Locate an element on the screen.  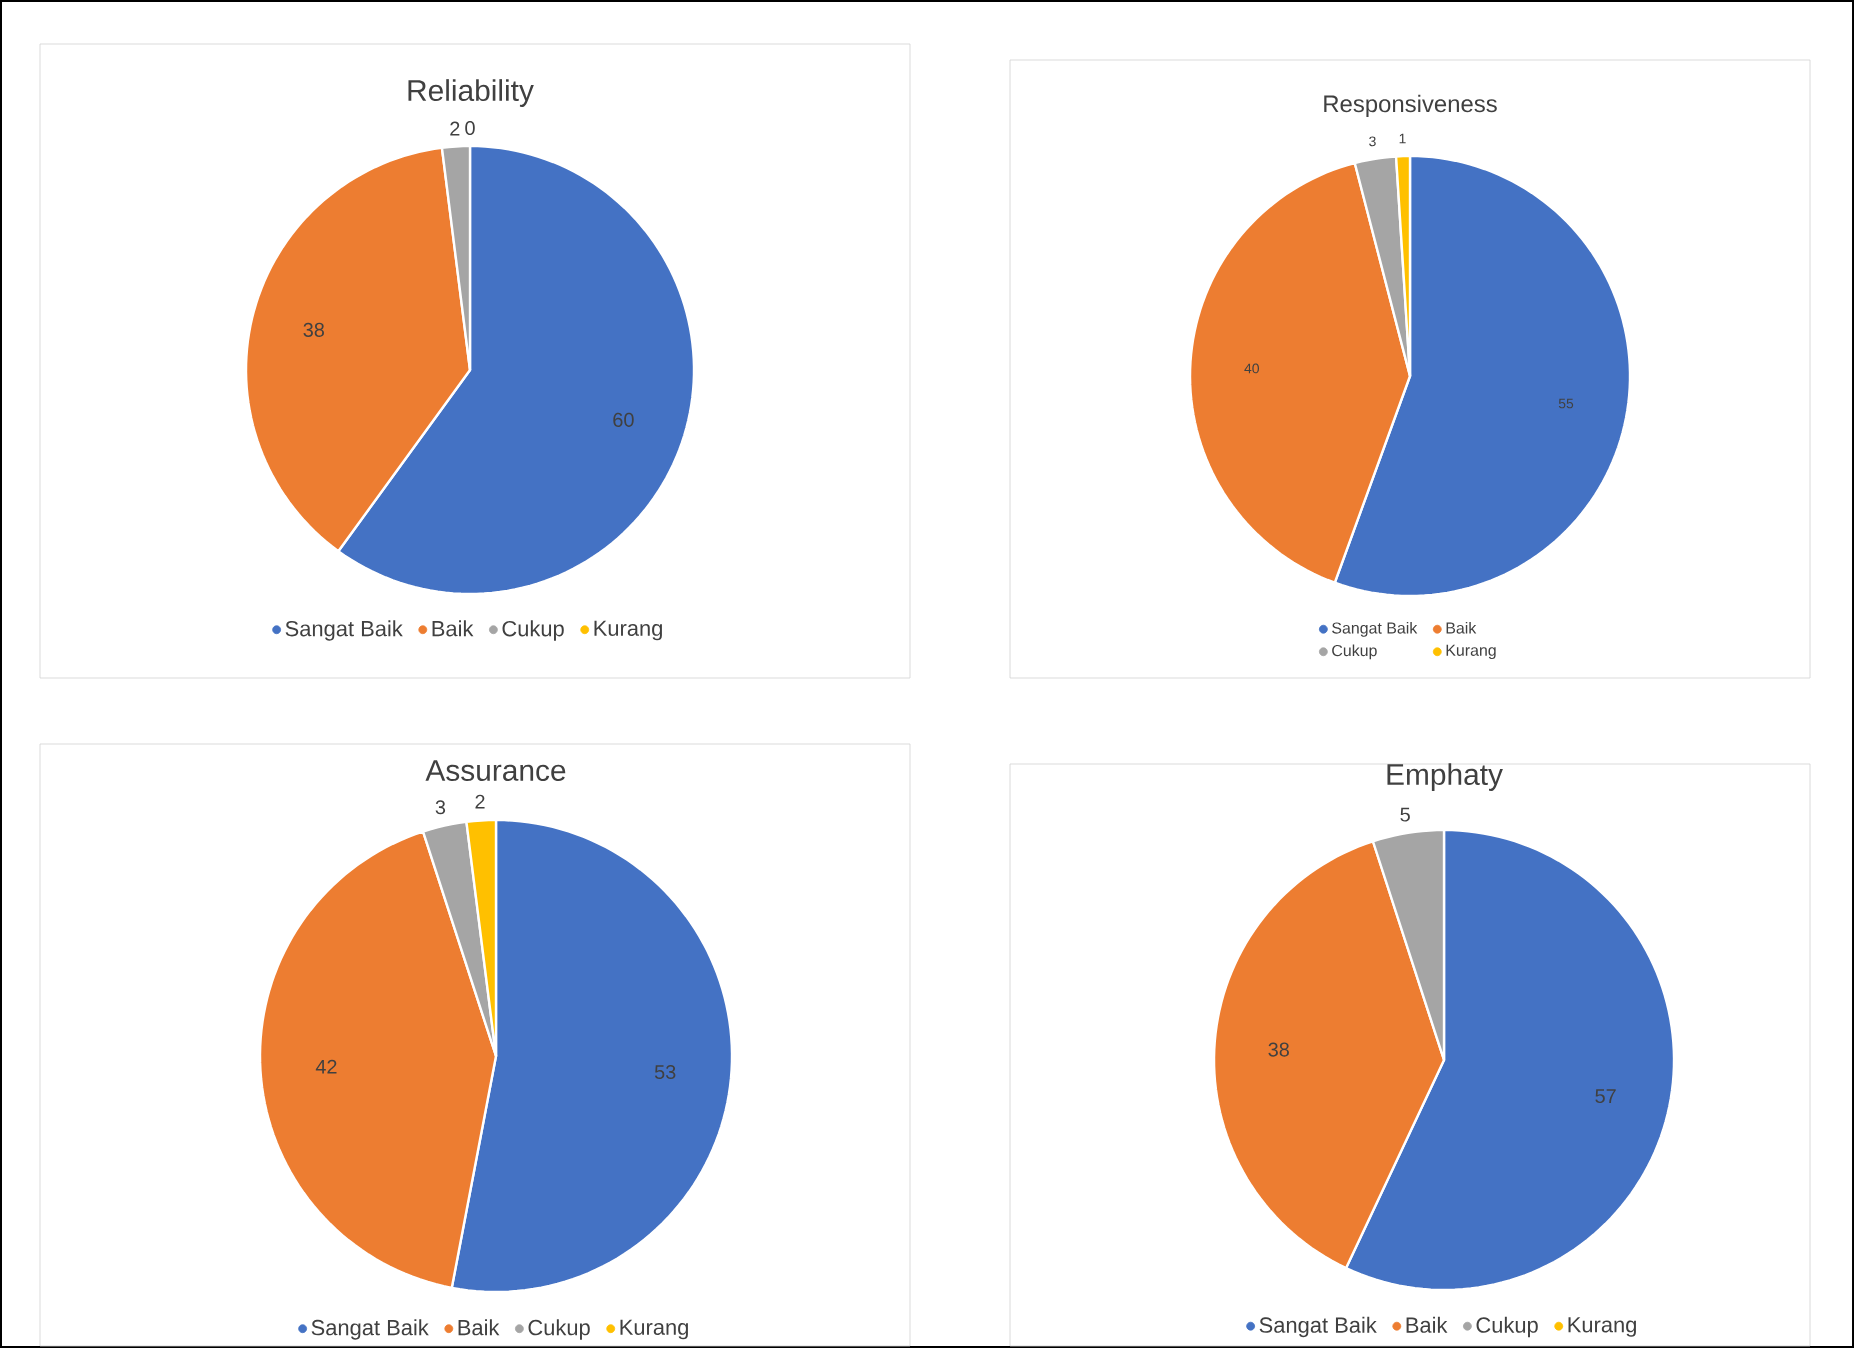
data-label: 57 is located at coordinates (1605, 1096).